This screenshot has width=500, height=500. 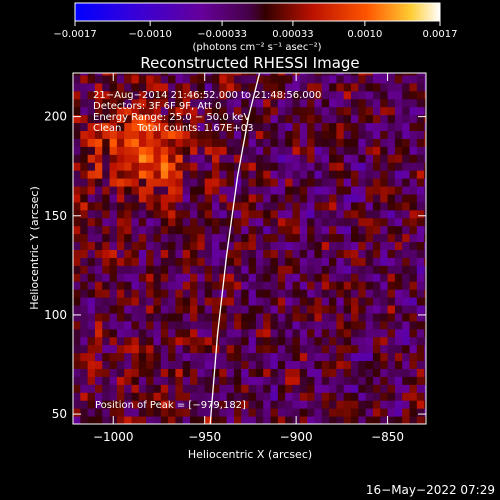 I want to click on y-tick-label: 50, so click(x=59, y=414).